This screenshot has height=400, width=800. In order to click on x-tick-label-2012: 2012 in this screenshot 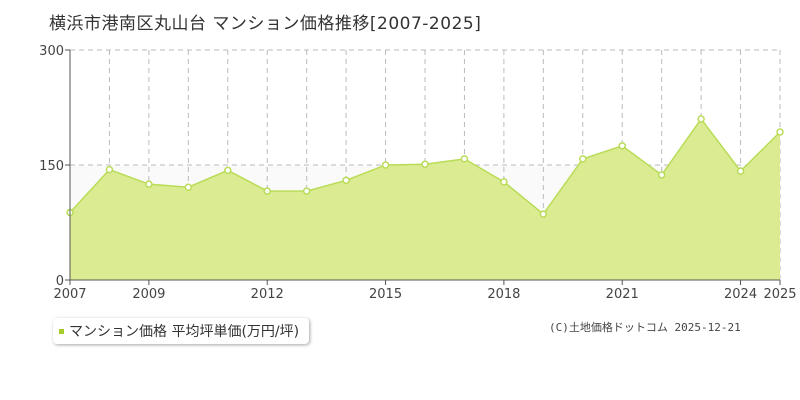, I will do `click(267, 294)`.